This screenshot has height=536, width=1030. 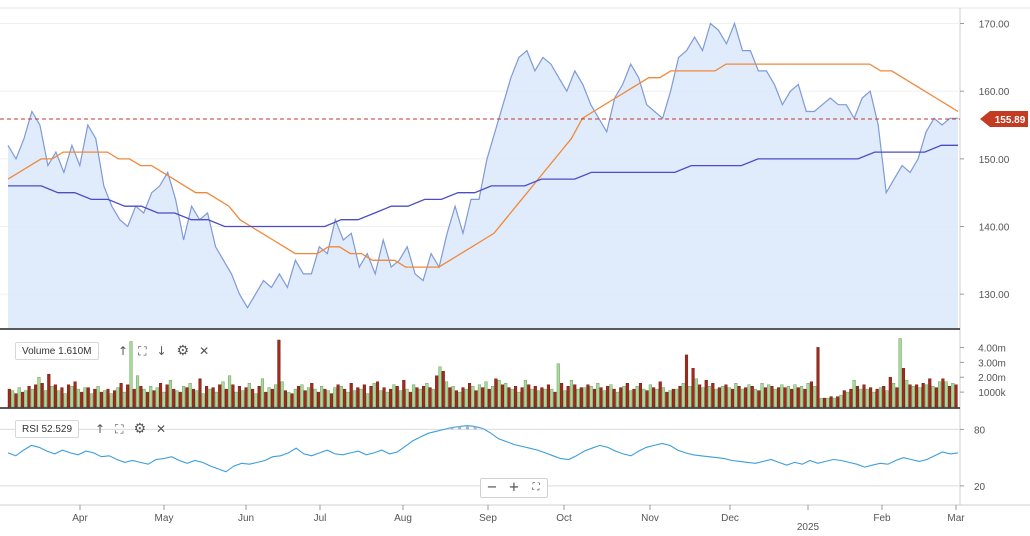 I want to click on rsi-arrow-up-icon: ↑, so click(x=100, y=429).